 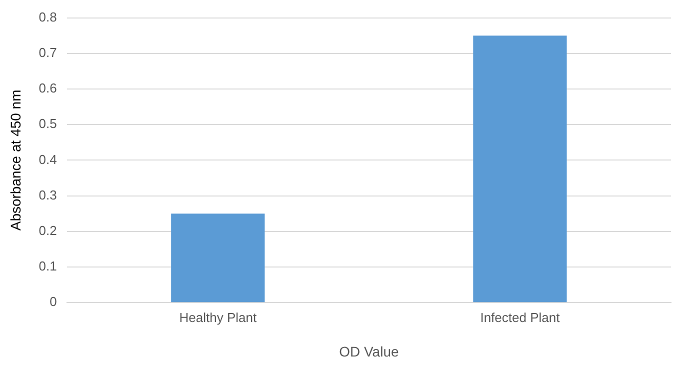 What do you see at coordinates (520, 317) in the screenshot?
I see `x-tick-label: Infected Plant` at bounding box center [520, 317].